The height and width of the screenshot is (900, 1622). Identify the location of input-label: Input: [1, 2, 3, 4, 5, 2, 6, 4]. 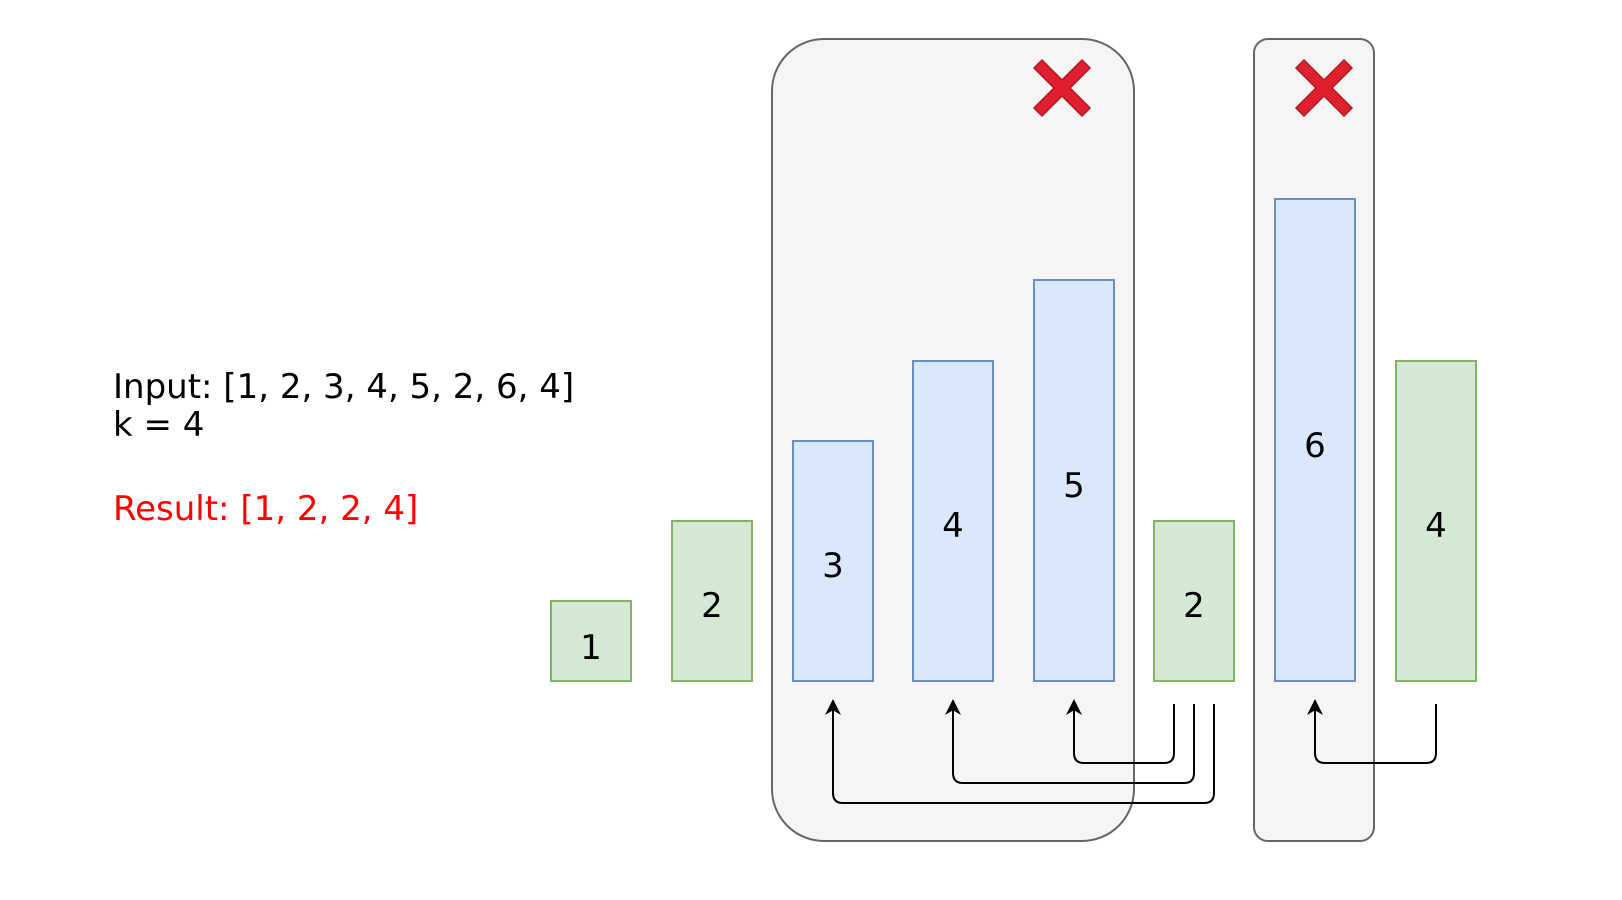
(343, 387).